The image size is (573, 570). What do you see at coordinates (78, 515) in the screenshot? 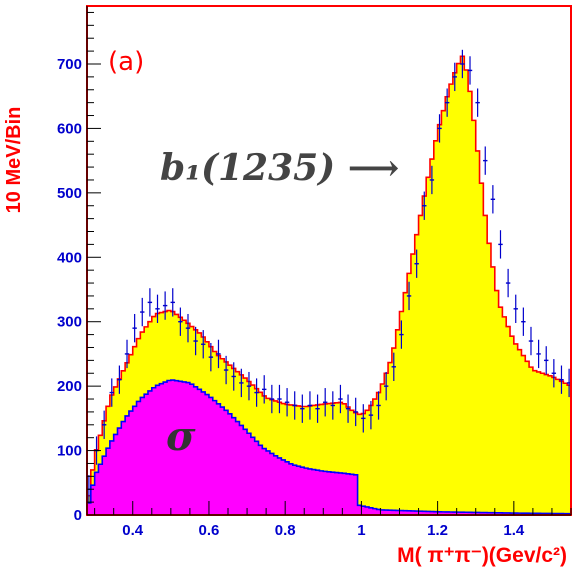
I see `y-tick-label: 0` at bounding box center [78, 515].